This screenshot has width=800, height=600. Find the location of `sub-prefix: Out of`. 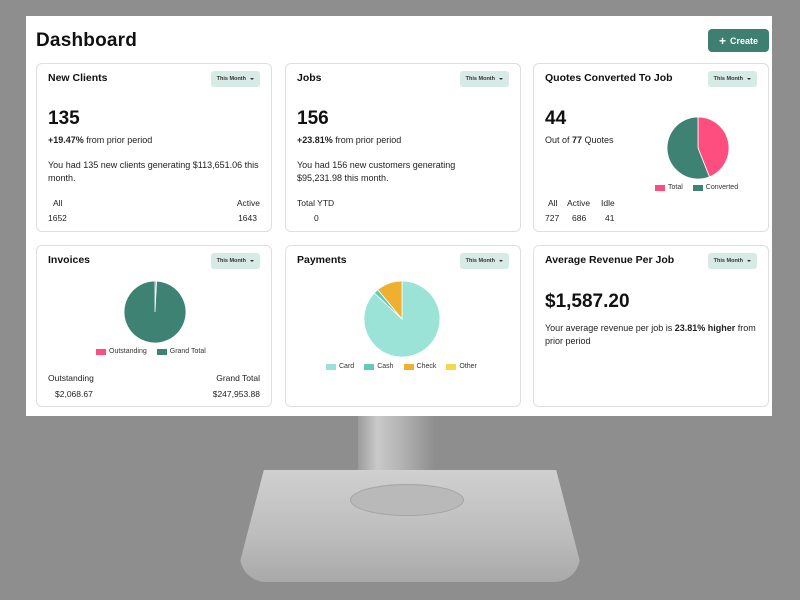

sub-prefix: Out of is located at coordinates (559, 140).